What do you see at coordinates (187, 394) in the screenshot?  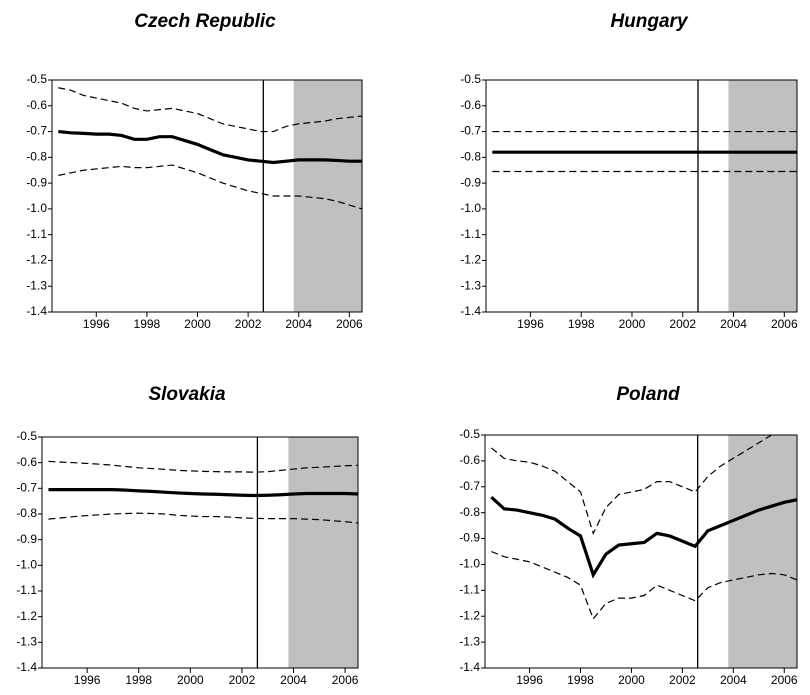 I see `chart-title: Slovakia` at bounding box center [187, 394].